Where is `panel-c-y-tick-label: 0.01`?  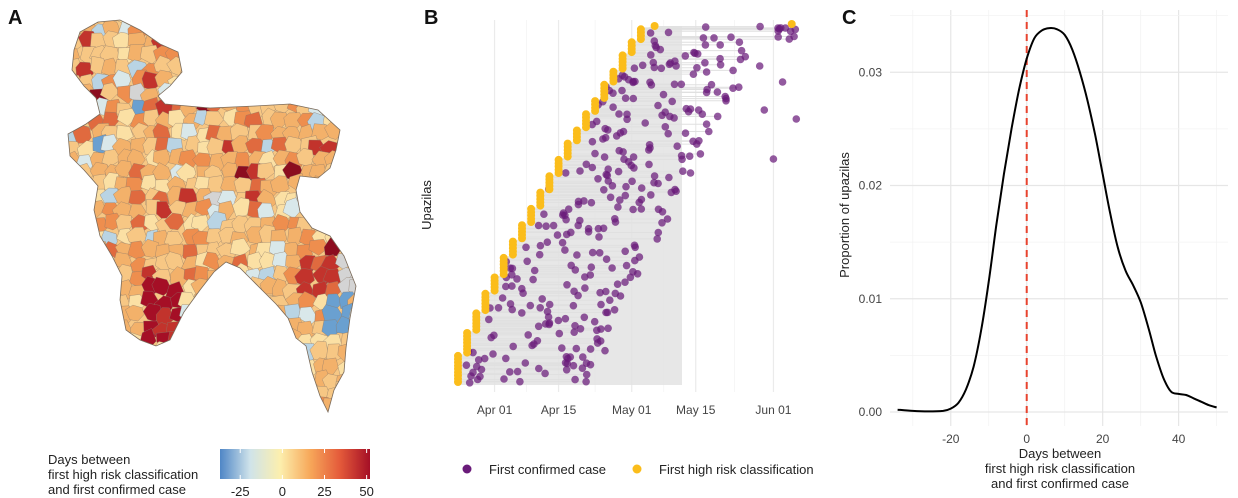 panel-c-y-tick-label: 0.01 is located at coordinates (871, 299).